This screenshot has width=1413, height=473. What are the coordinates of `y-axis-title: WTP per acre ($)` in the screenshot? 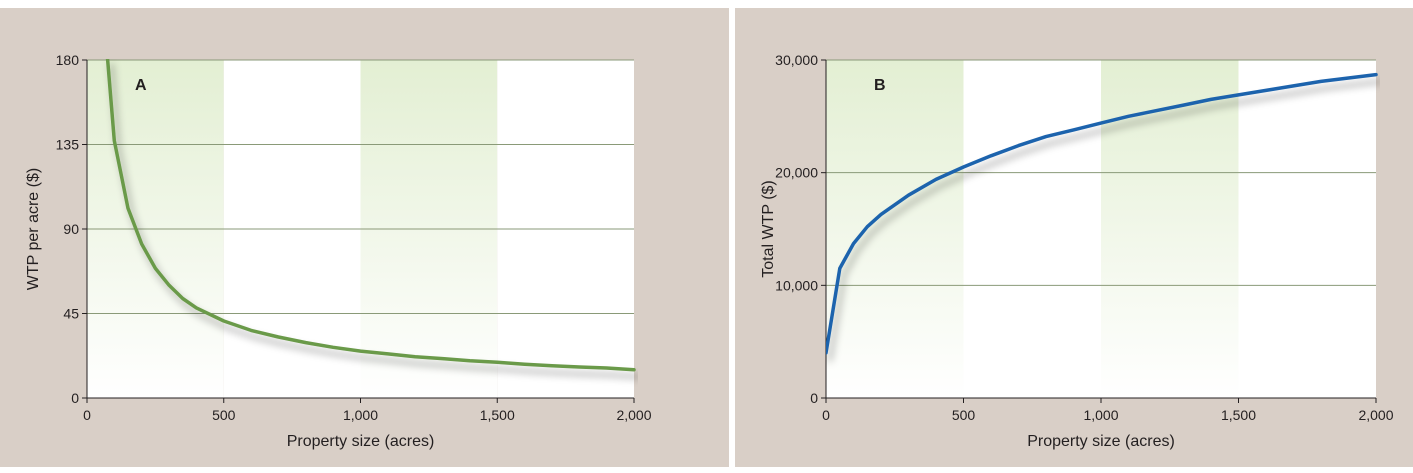 It's located at (33, 229).